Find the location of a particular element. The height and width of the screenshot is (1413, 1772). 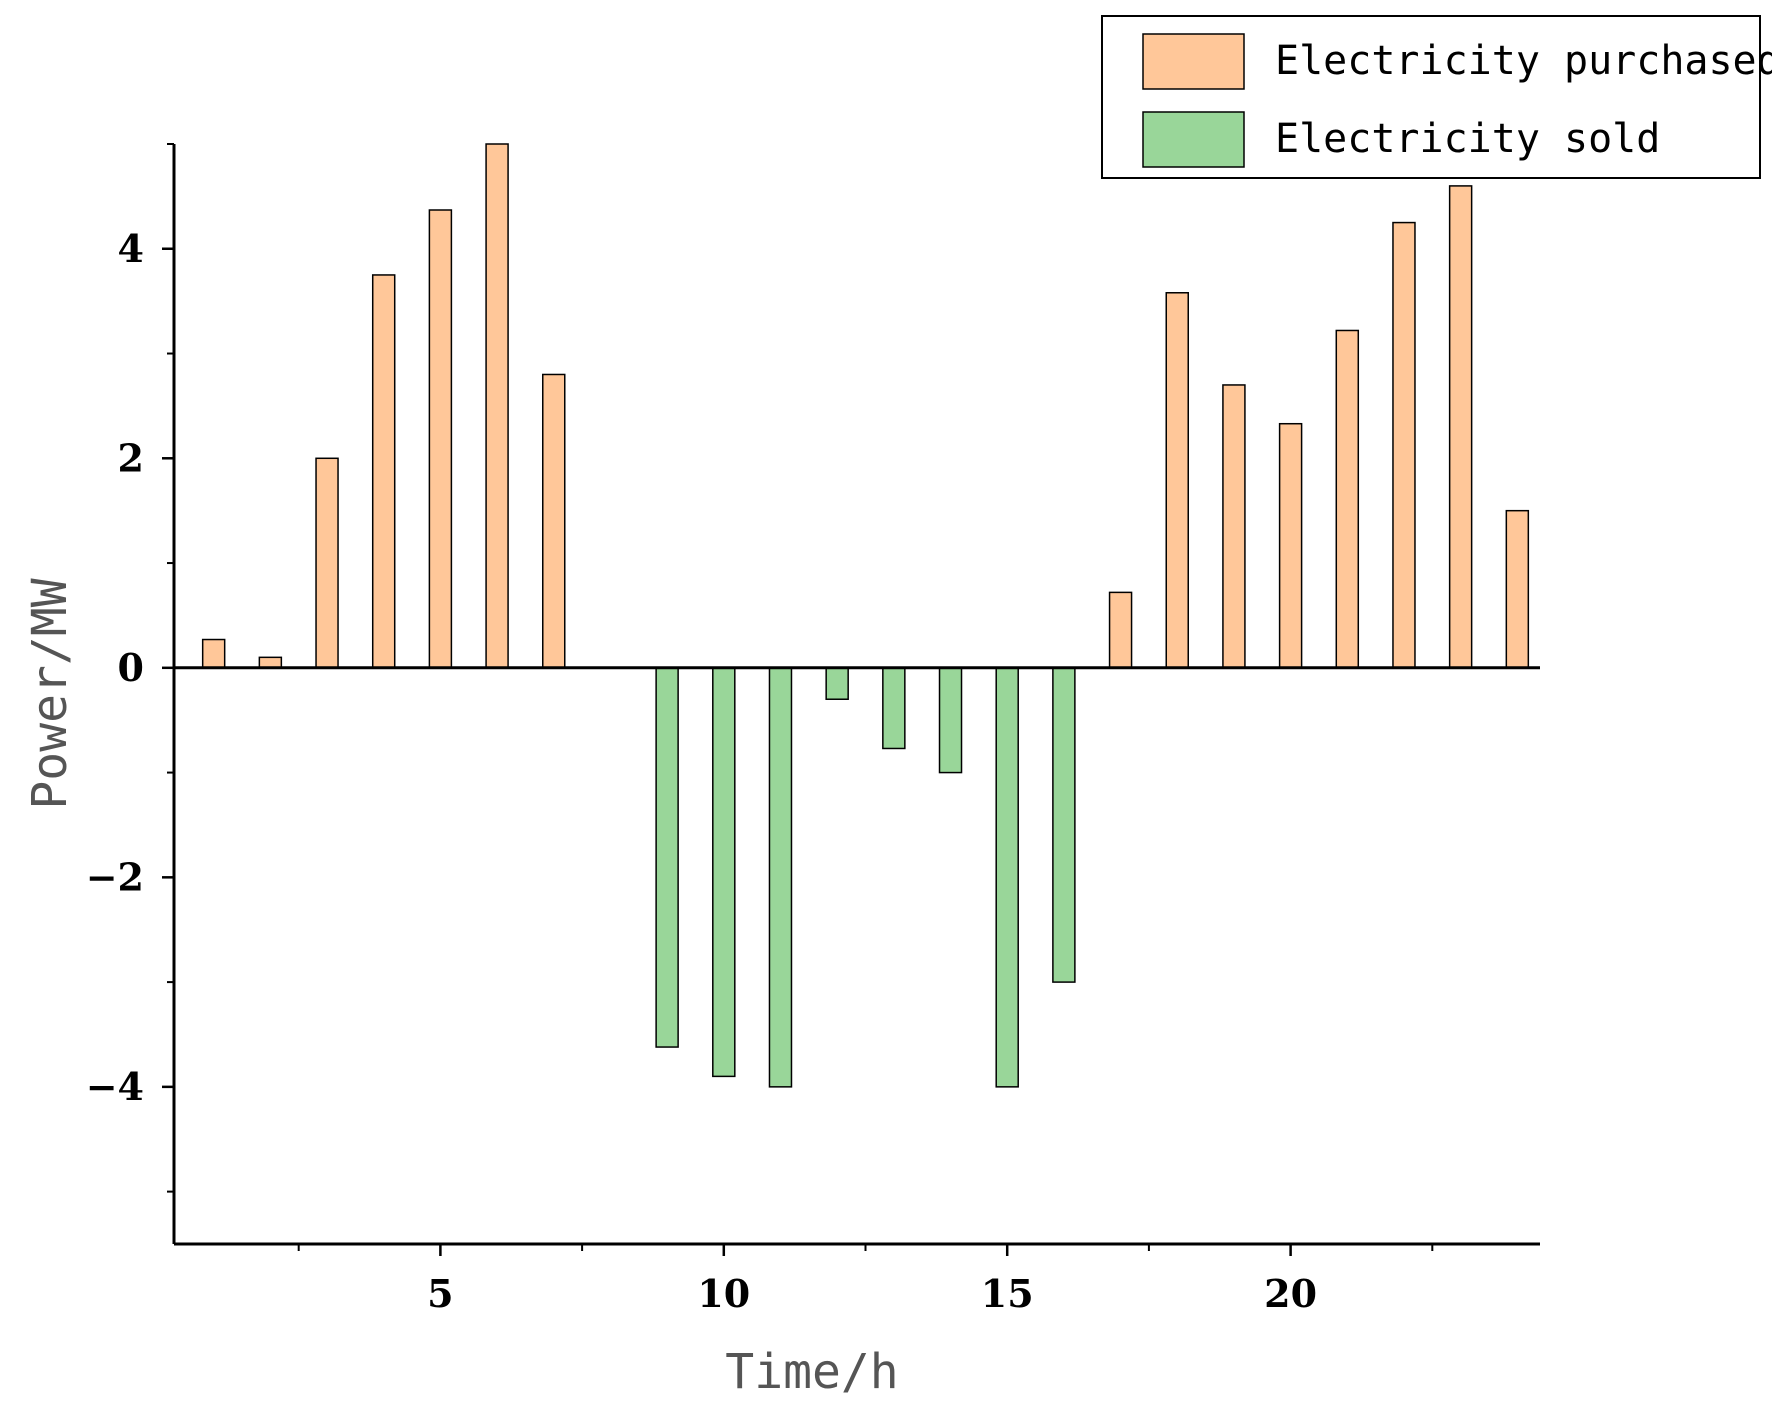

bar-purchased-h24 is located at coordinates (1517, 589).